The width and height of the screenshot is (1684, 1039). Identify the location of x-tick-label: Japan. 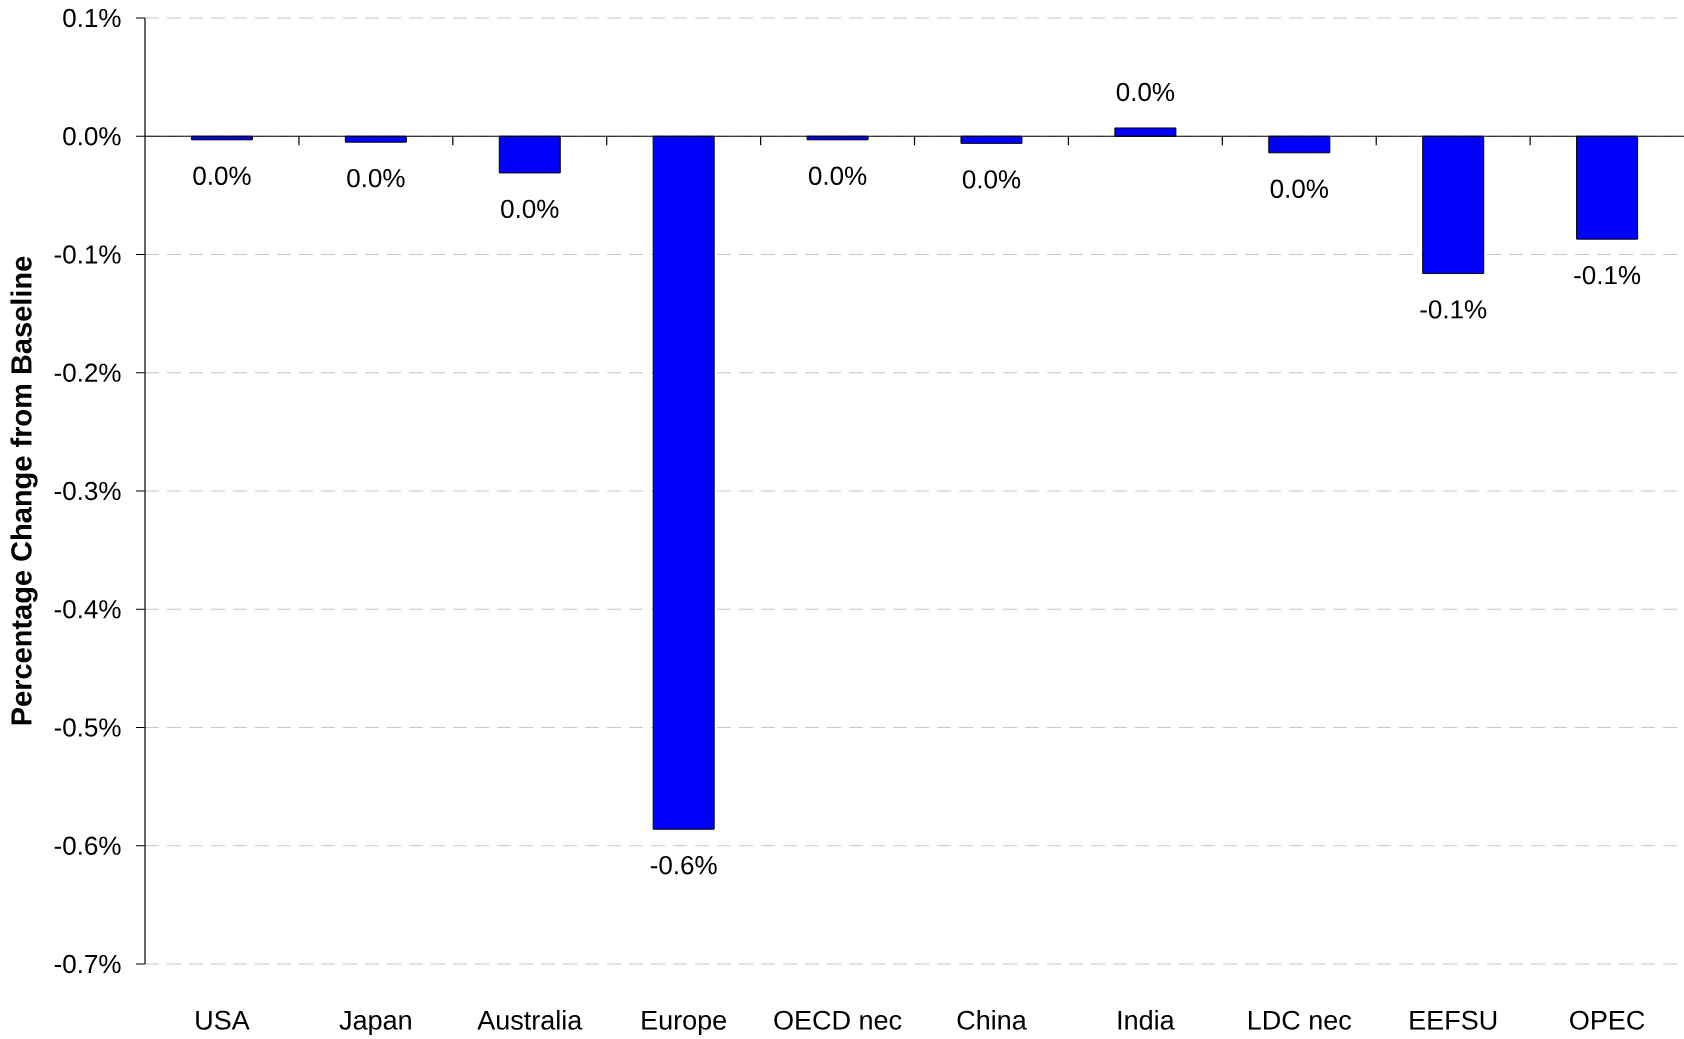
(375, 1023).